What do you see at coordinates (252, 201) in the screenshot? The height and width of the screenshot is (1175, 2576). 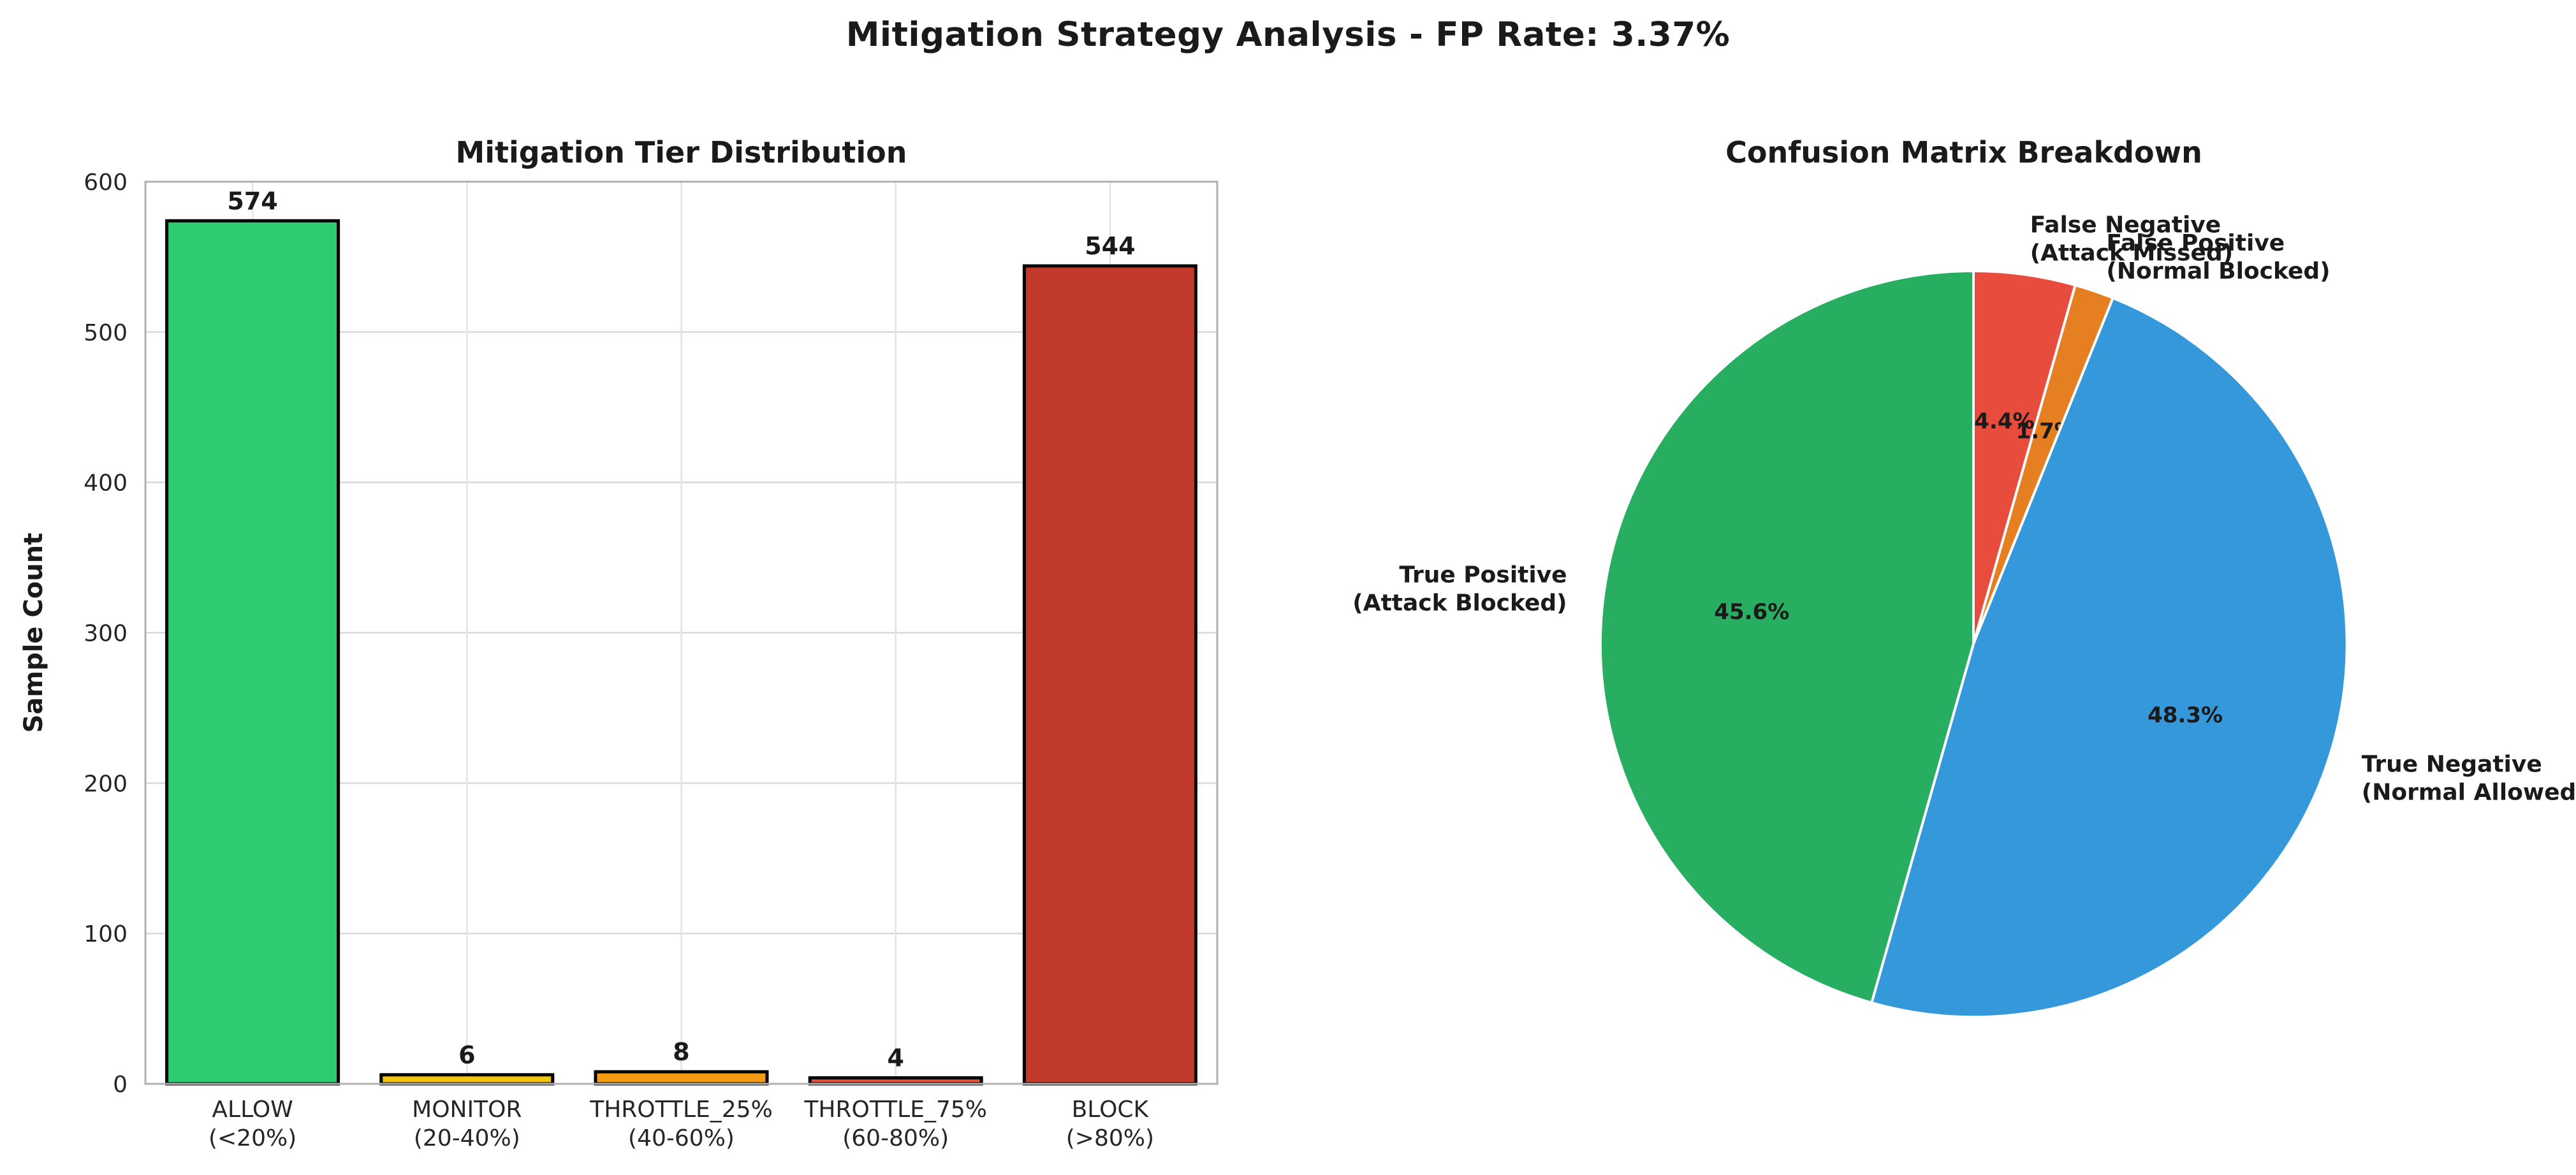 I see `bar-value-label-0: 574` at bounding box center [252, 201].